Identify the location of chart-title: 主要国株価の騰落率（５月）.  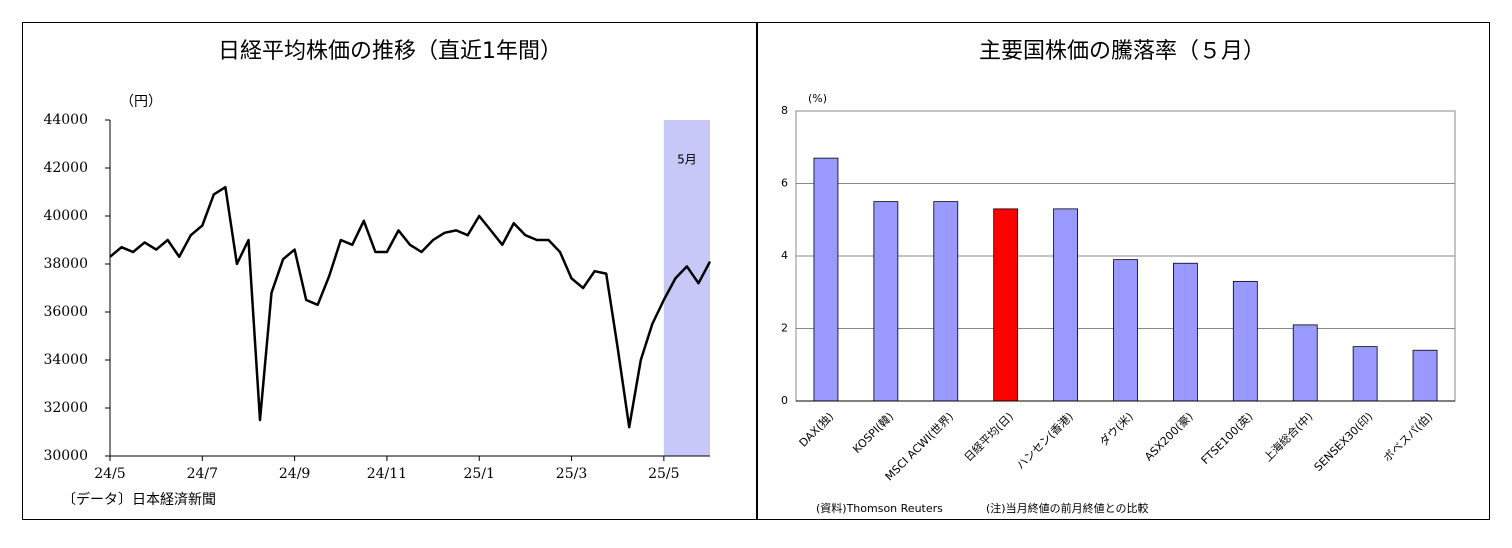
(1122, 51).